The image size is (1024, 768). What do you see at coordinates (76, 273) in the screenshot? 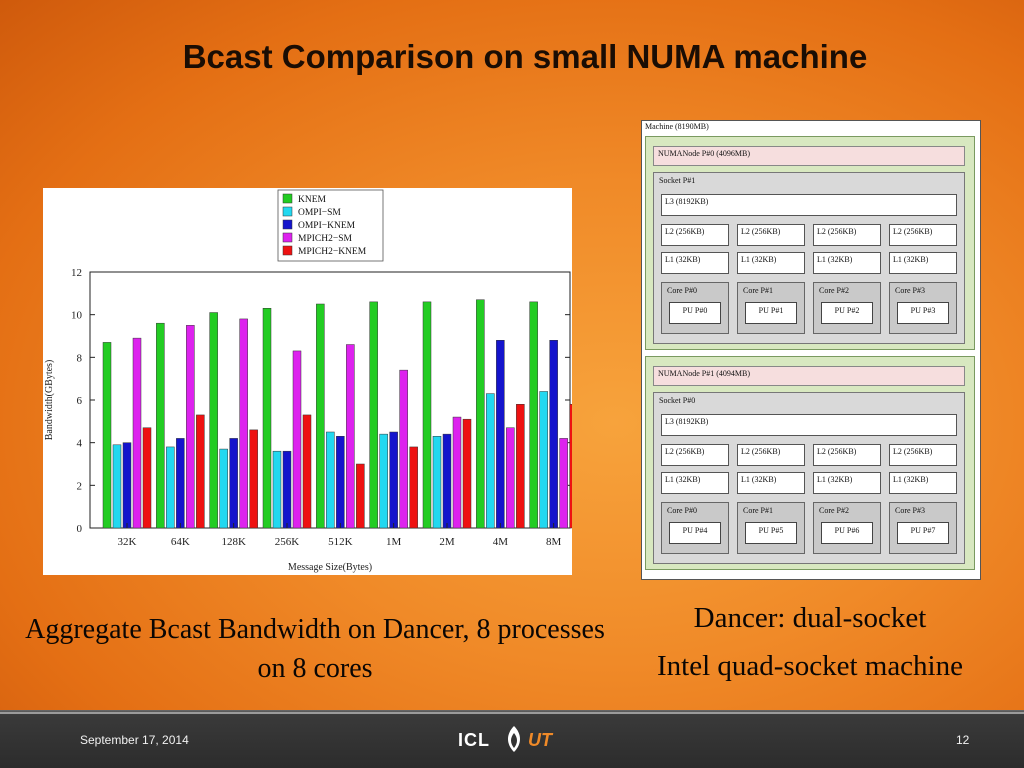
I see `y-tick-label: 12` at bounding box center [76, 273].